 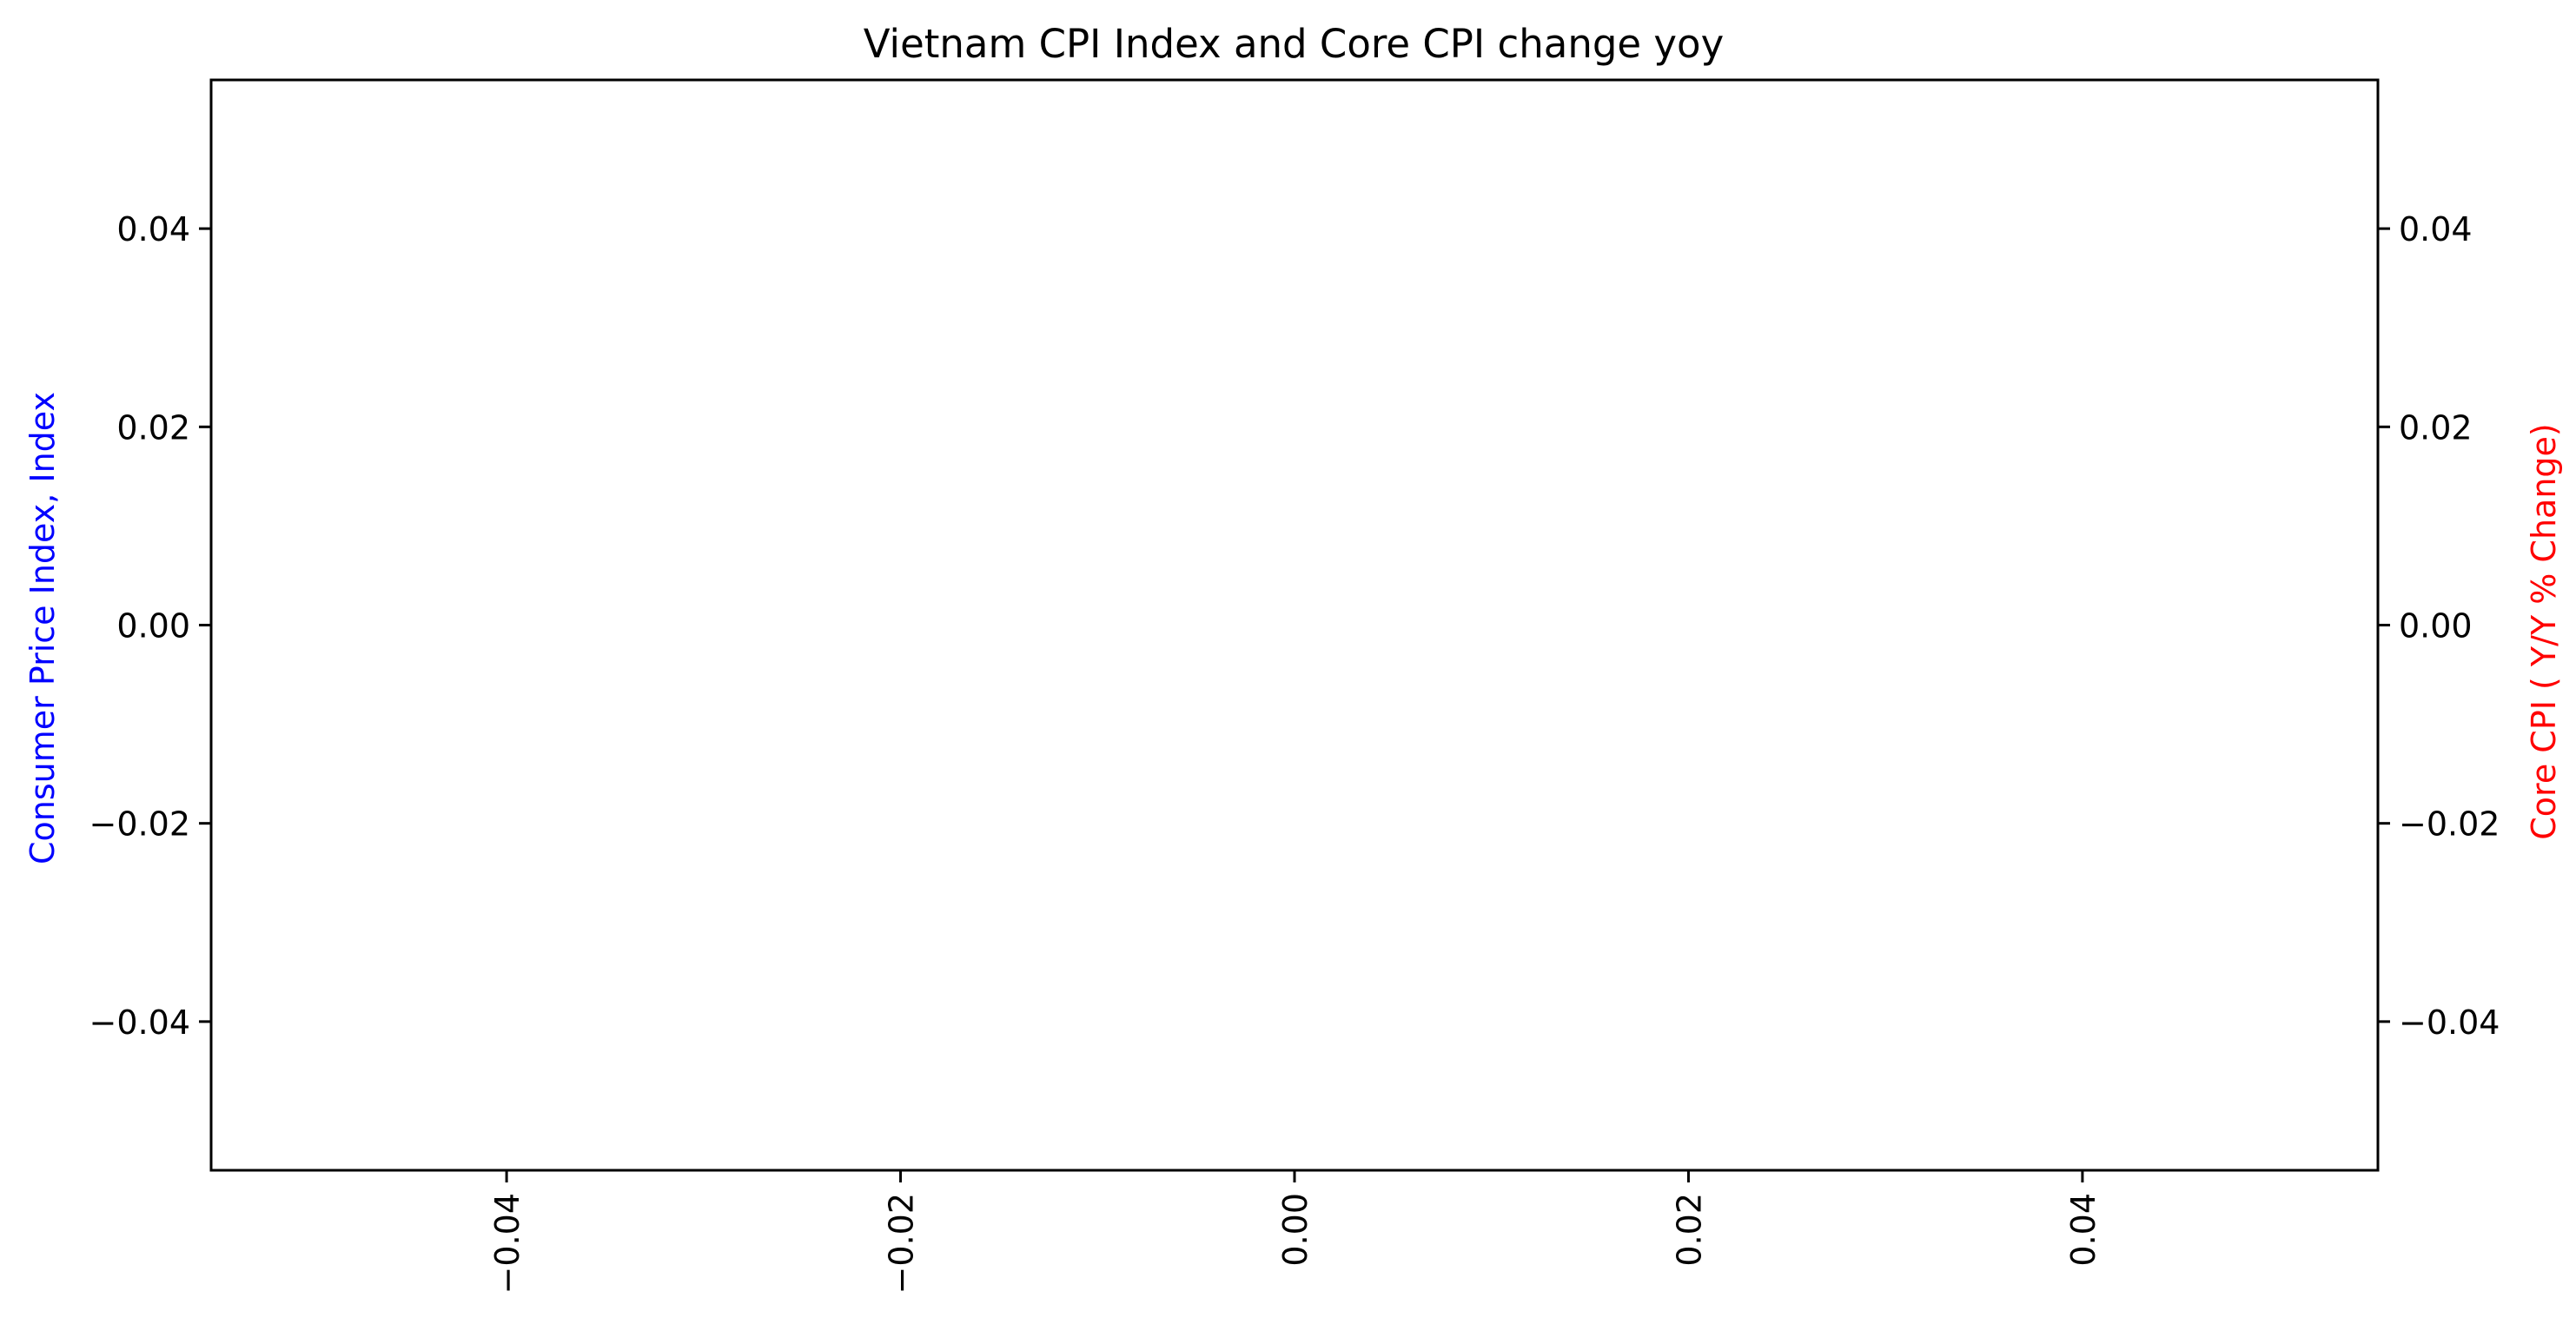 I want to click on y-axis-left-ticks: −0.04 −0.02 0.00 0.02 0.04, so click(x=150, y=626).